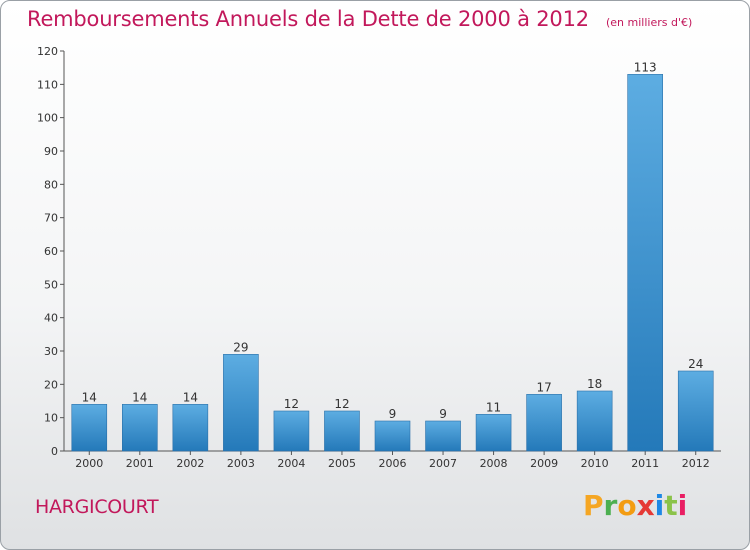 This screenshot has height=550, width=750. What do you see at coordinates (593, 505) in the screenshot?
I see `logo-letter: P` at bounding box center [593, 505].